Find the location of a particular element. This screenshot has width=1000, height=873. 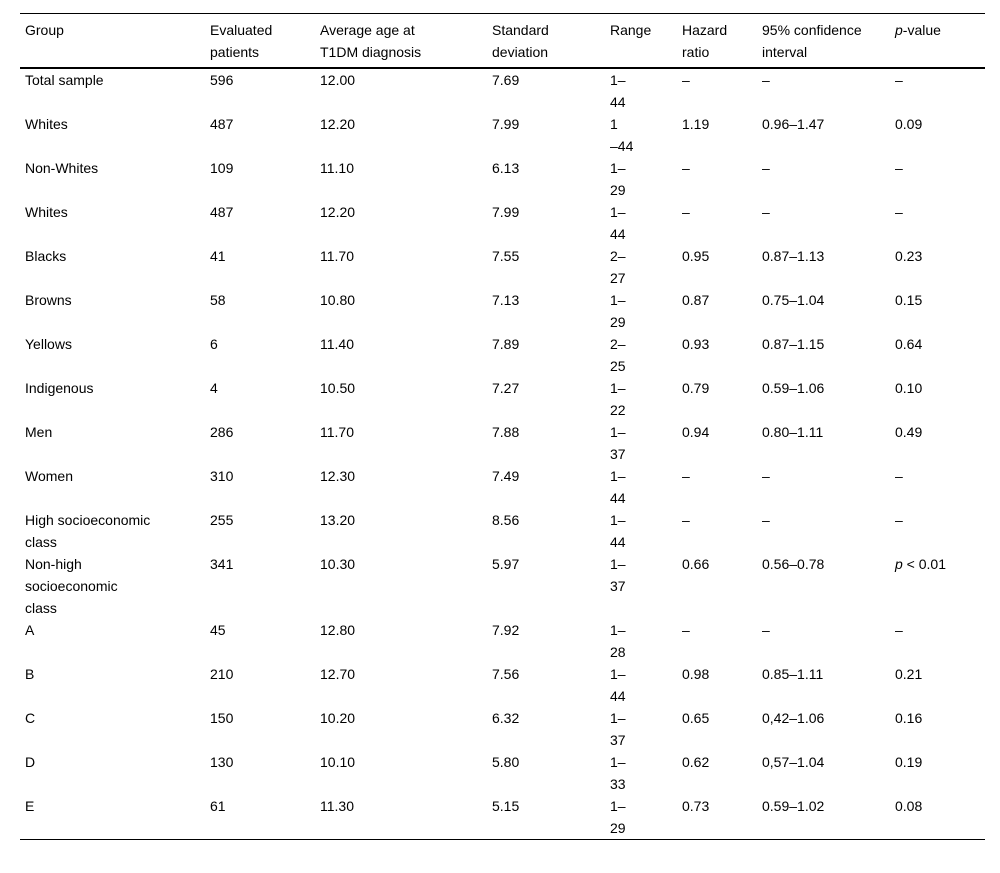

cell-range: 2– 25 is located at coordinates (618, 354).